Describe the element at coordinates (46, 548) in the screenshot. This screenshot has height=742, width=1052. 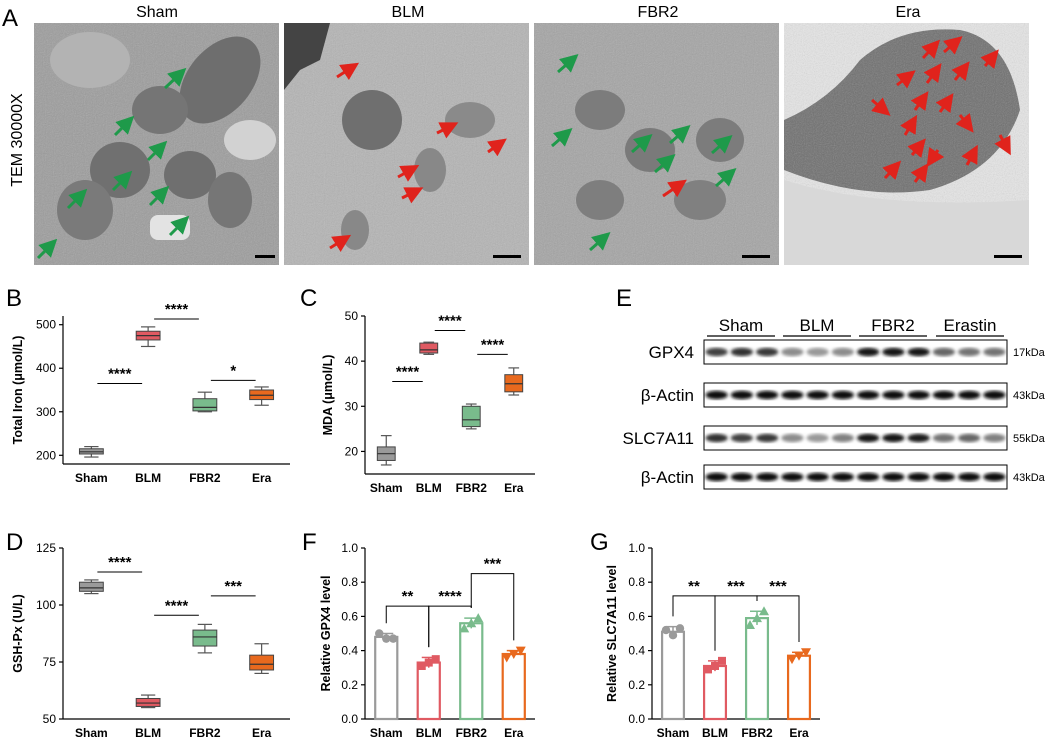
I see `y-tick-label: 125` at that location.